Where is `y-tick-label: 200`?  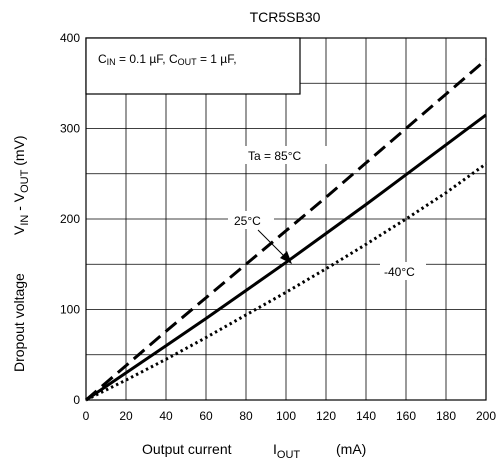
y-tick-label: 200 is located at coordinates (70, 219).